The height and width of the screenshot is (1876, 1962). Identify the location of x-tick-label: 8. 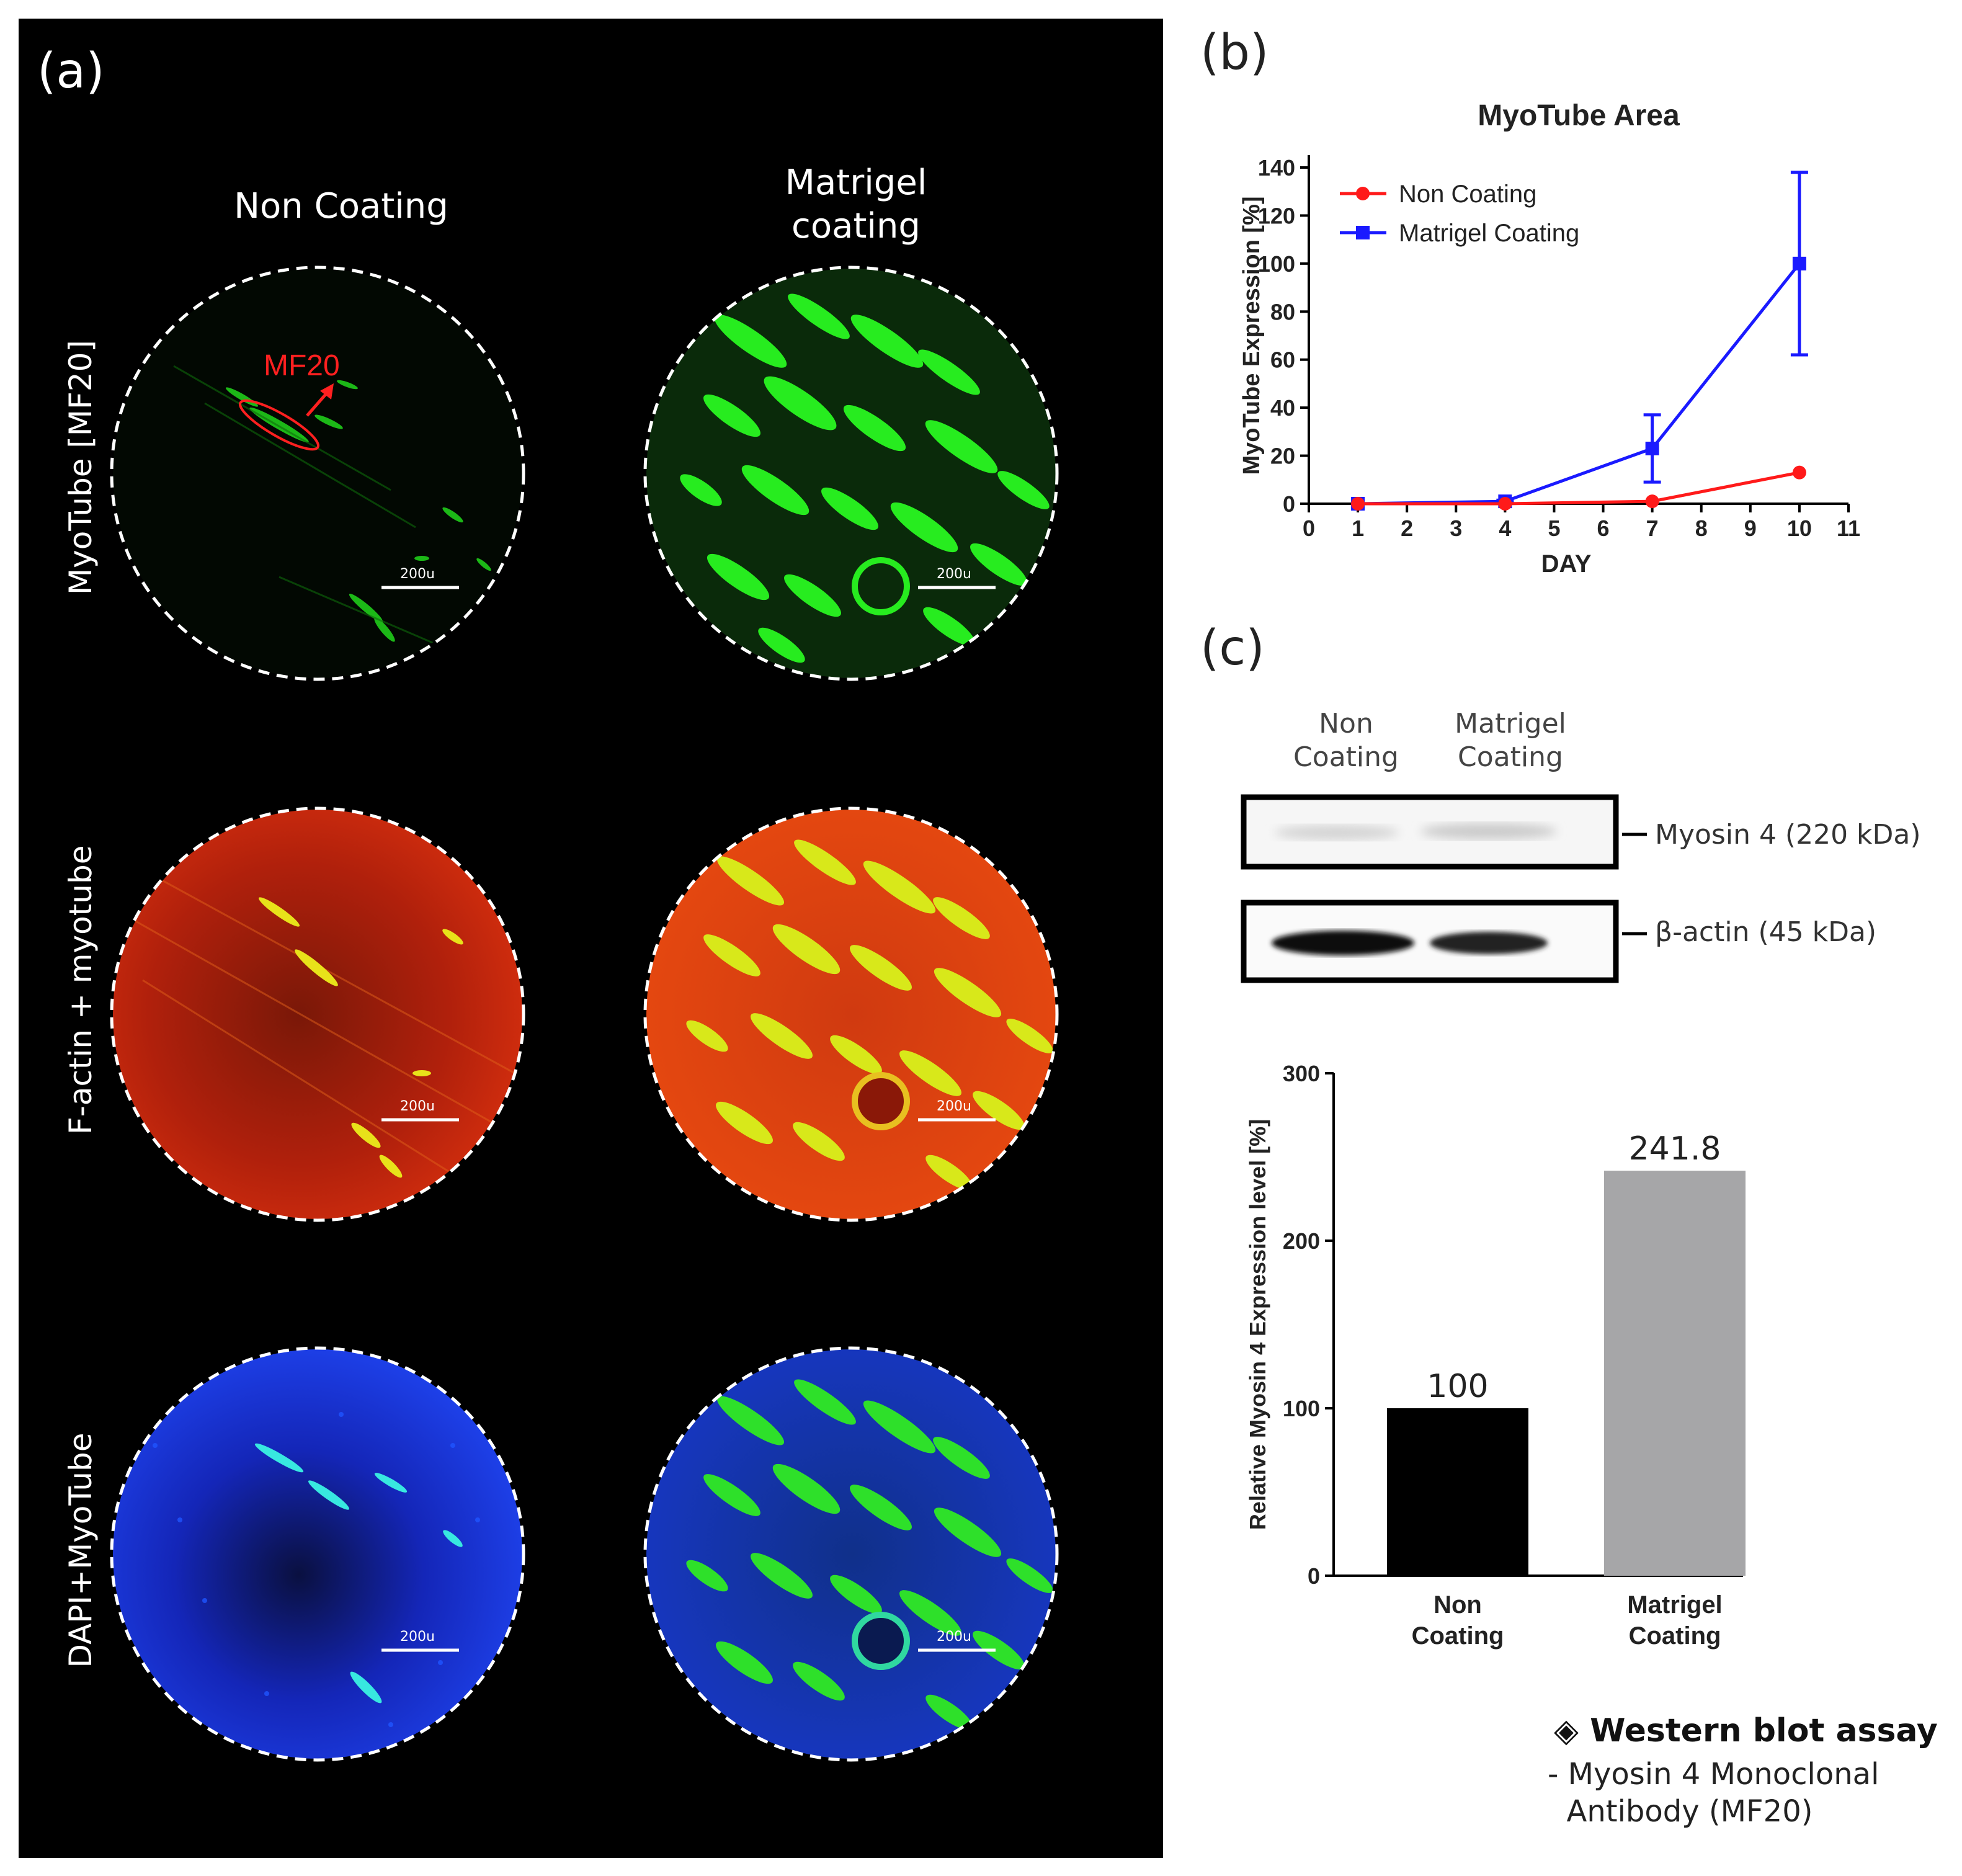
(1702, 528).